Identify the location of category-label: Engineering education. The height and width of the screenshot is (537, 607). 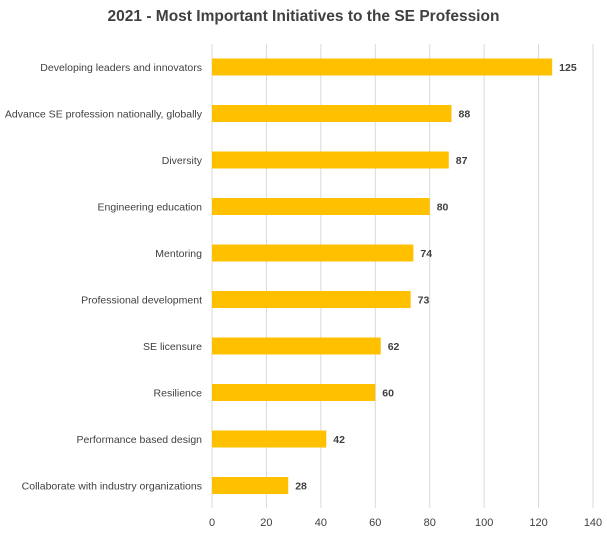
(150, 208).